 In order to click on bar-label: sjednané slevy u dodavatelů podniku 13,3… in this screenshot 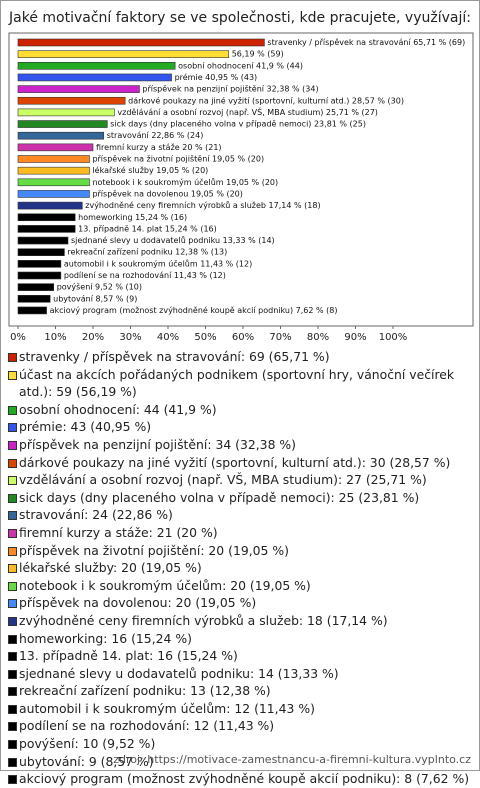, I will do `click(173, 240)`.